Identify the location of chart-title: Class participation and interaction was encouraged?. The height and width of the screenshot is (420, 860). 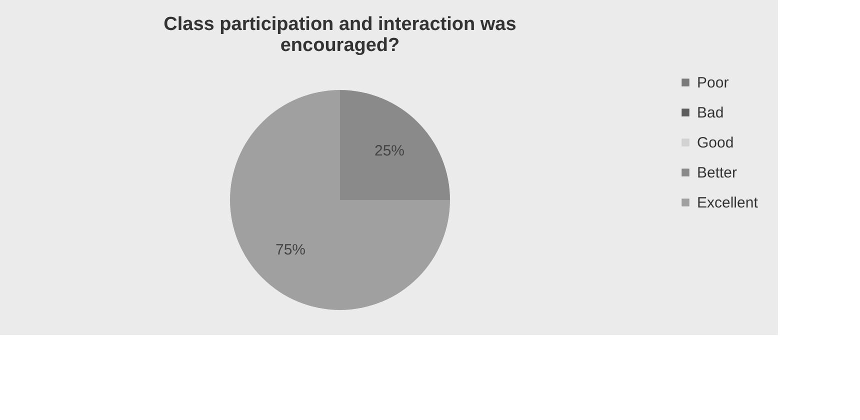
(340, 35).